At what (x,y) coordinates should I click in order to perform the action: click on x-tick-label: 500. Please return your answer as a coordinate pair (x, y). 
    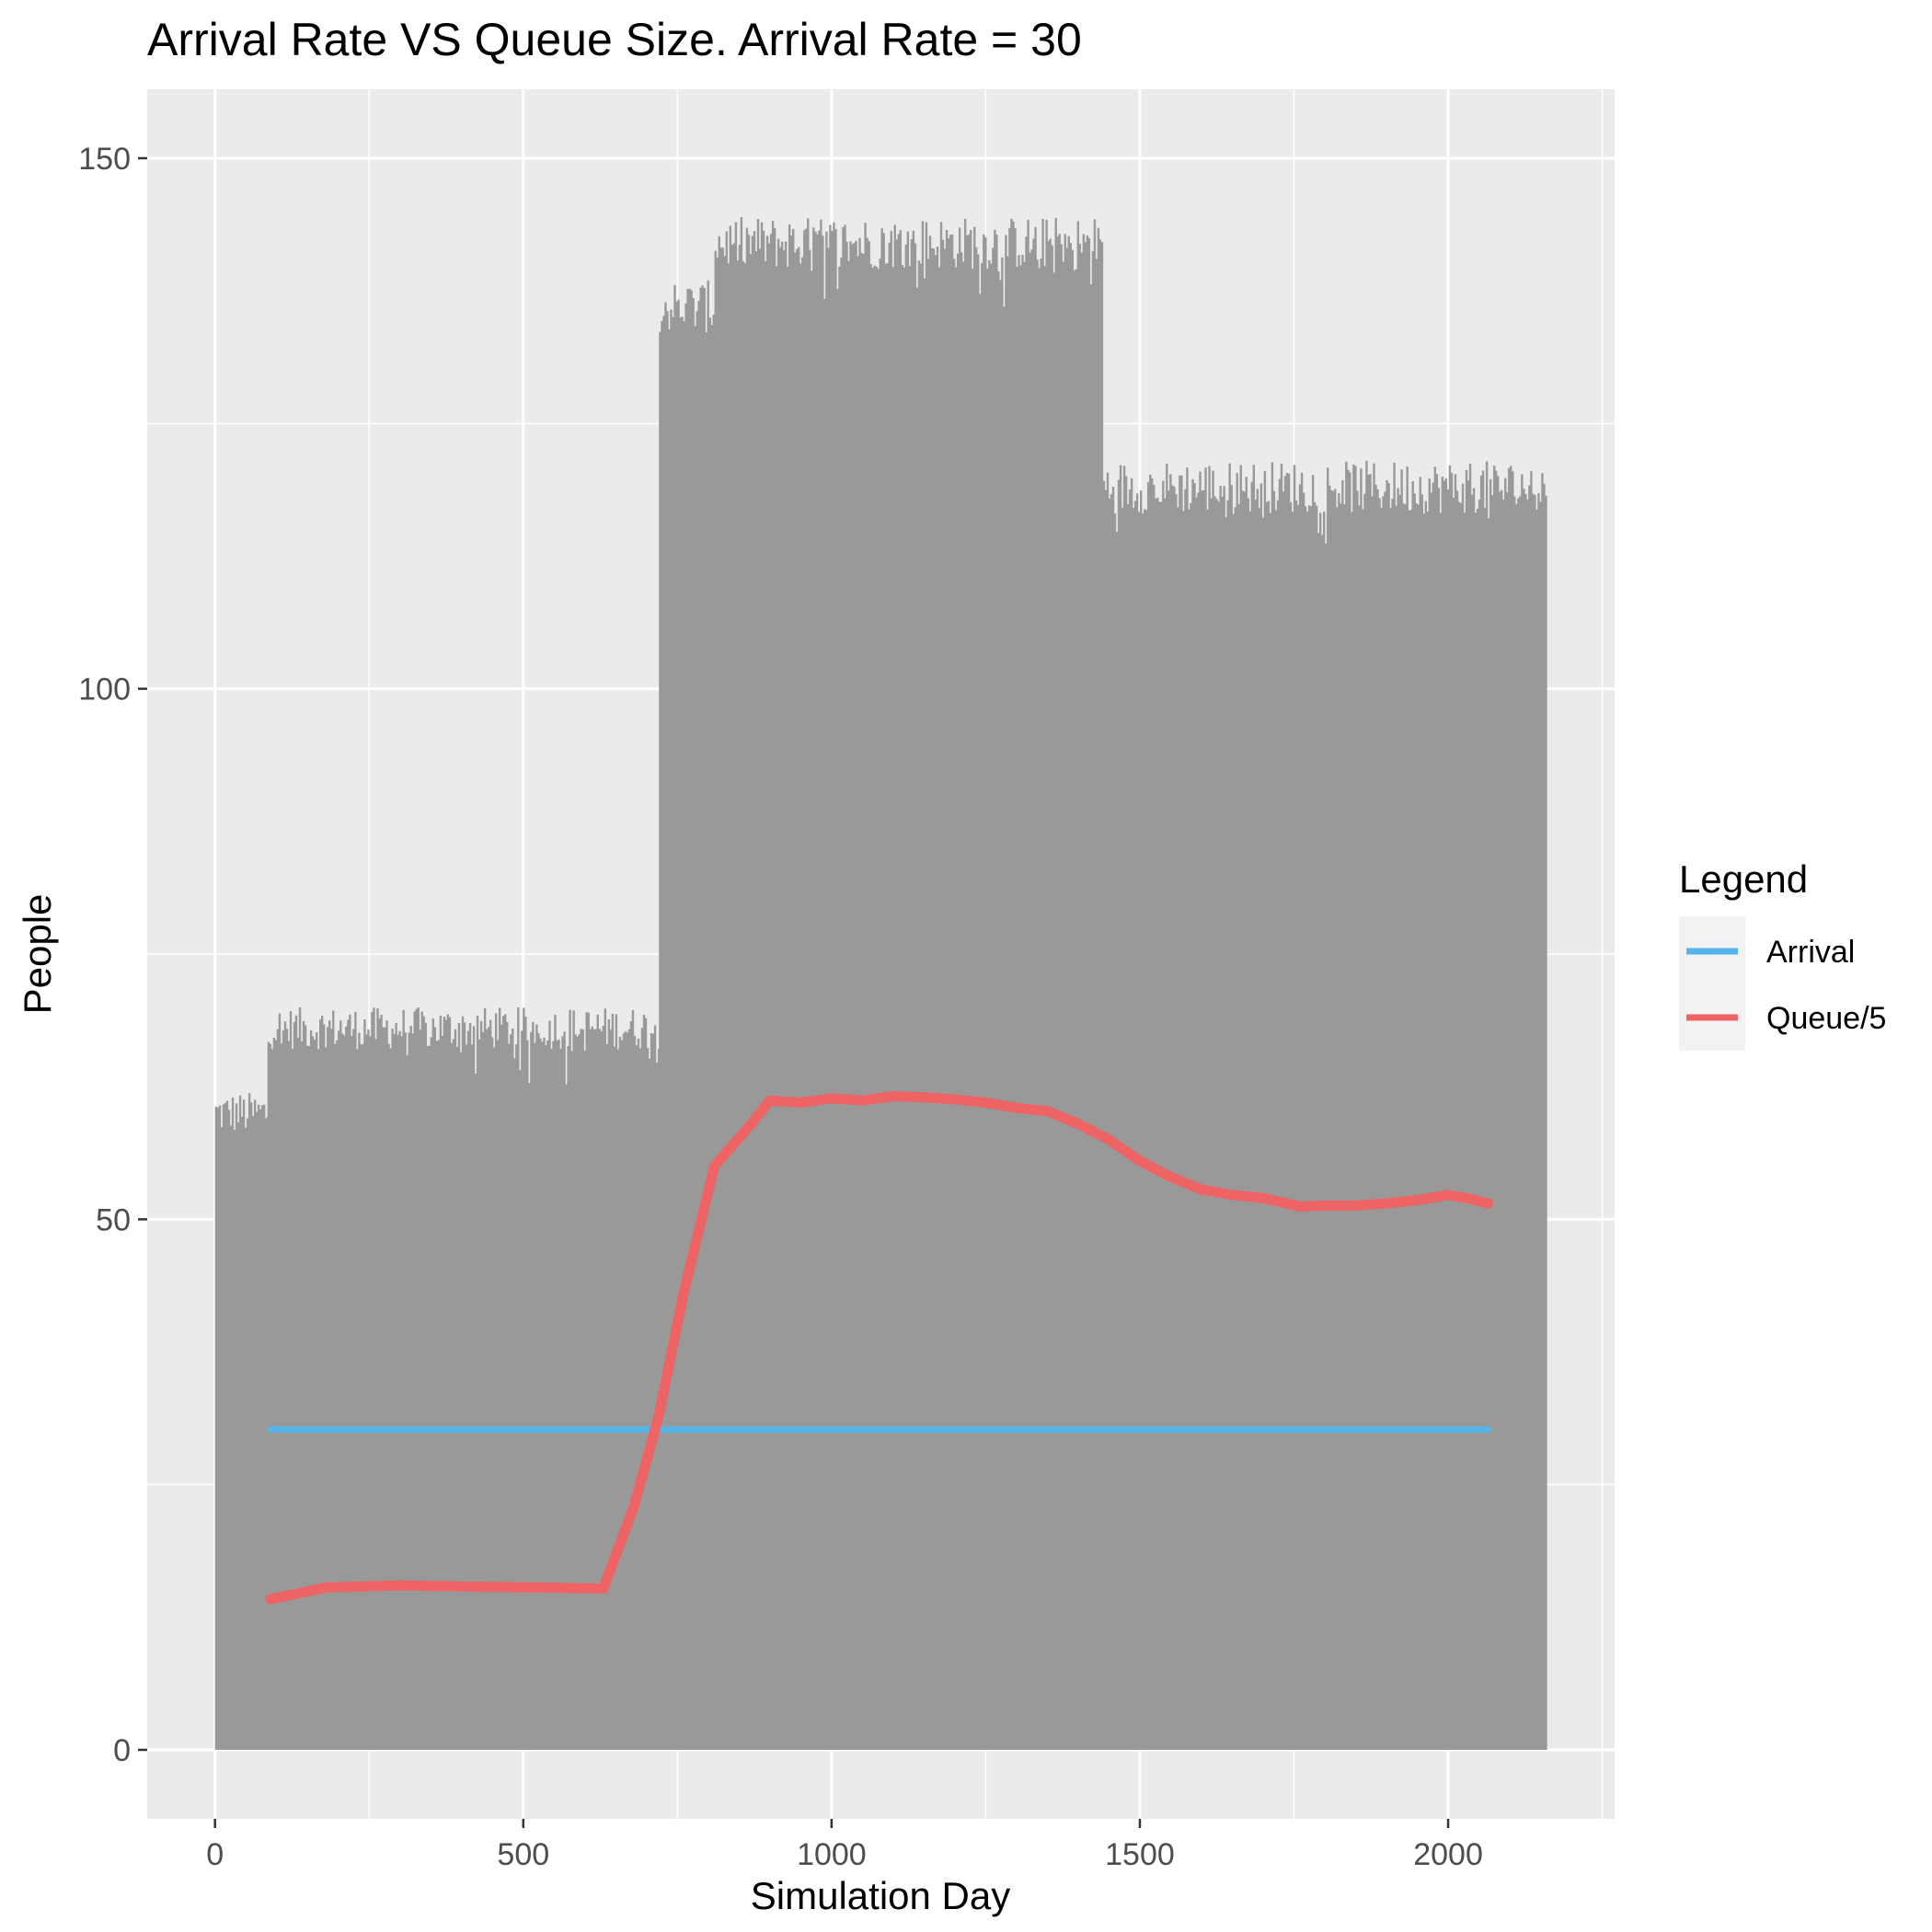
    Looking at the image, I should click on (523, 1854).